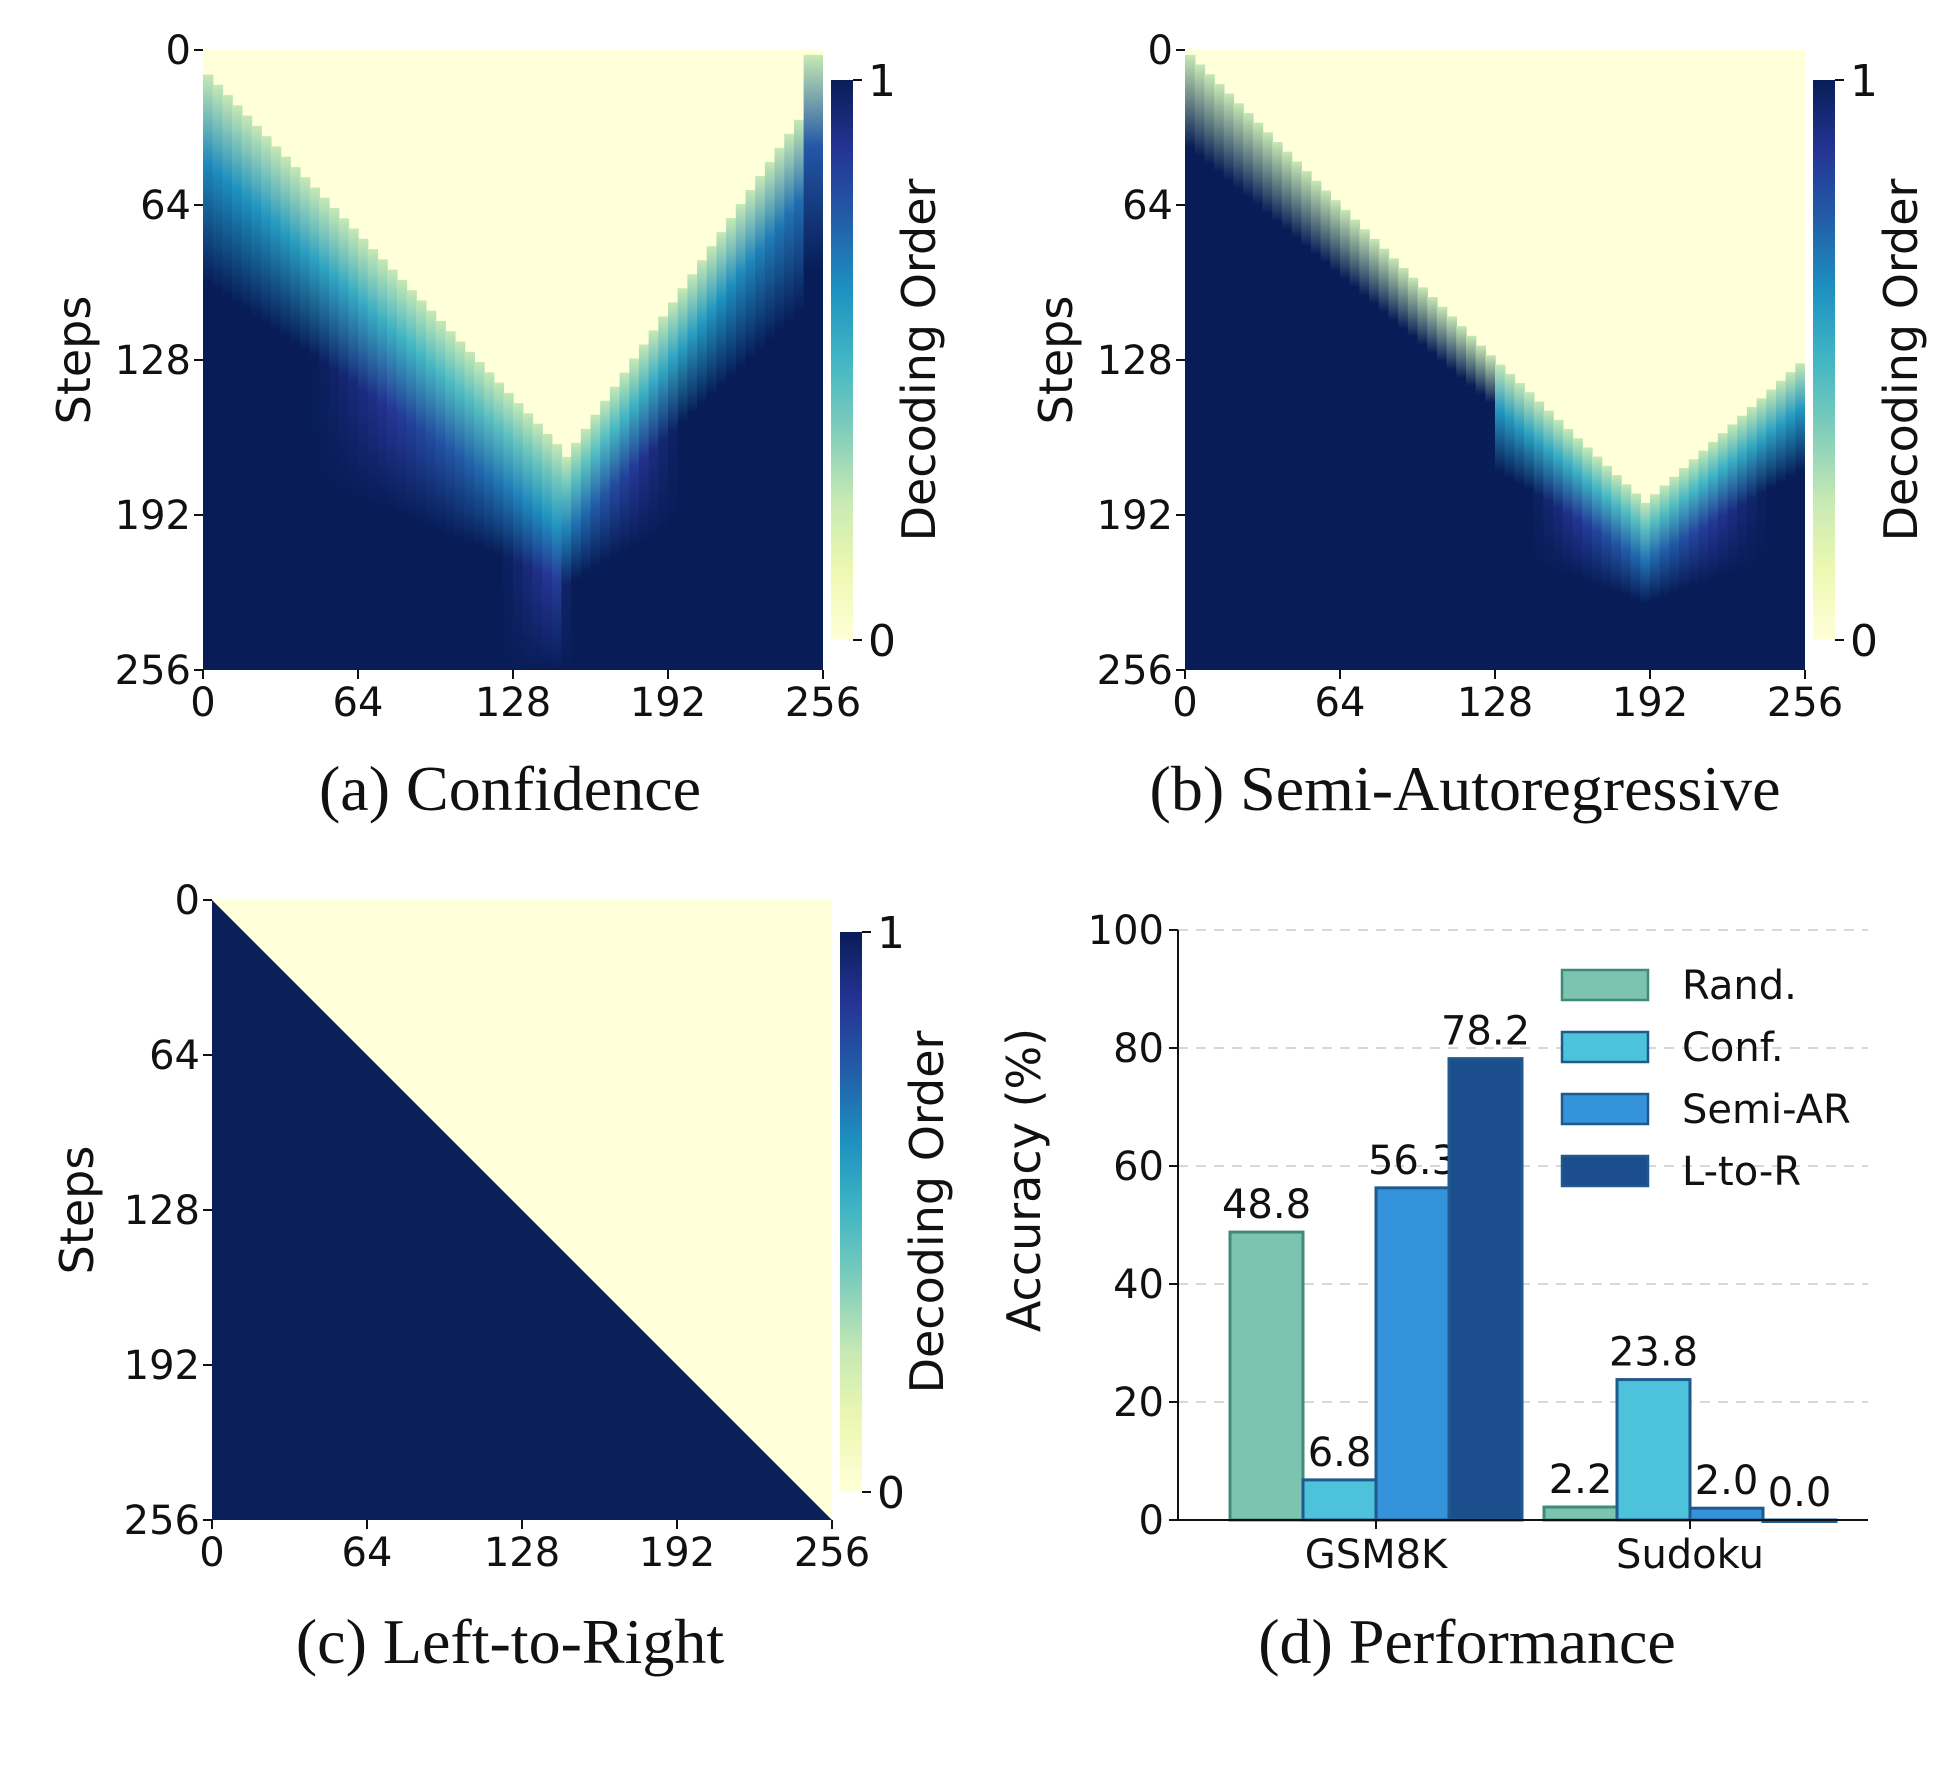  I want to click on x-tick-label: 128, so click(522, 1553).